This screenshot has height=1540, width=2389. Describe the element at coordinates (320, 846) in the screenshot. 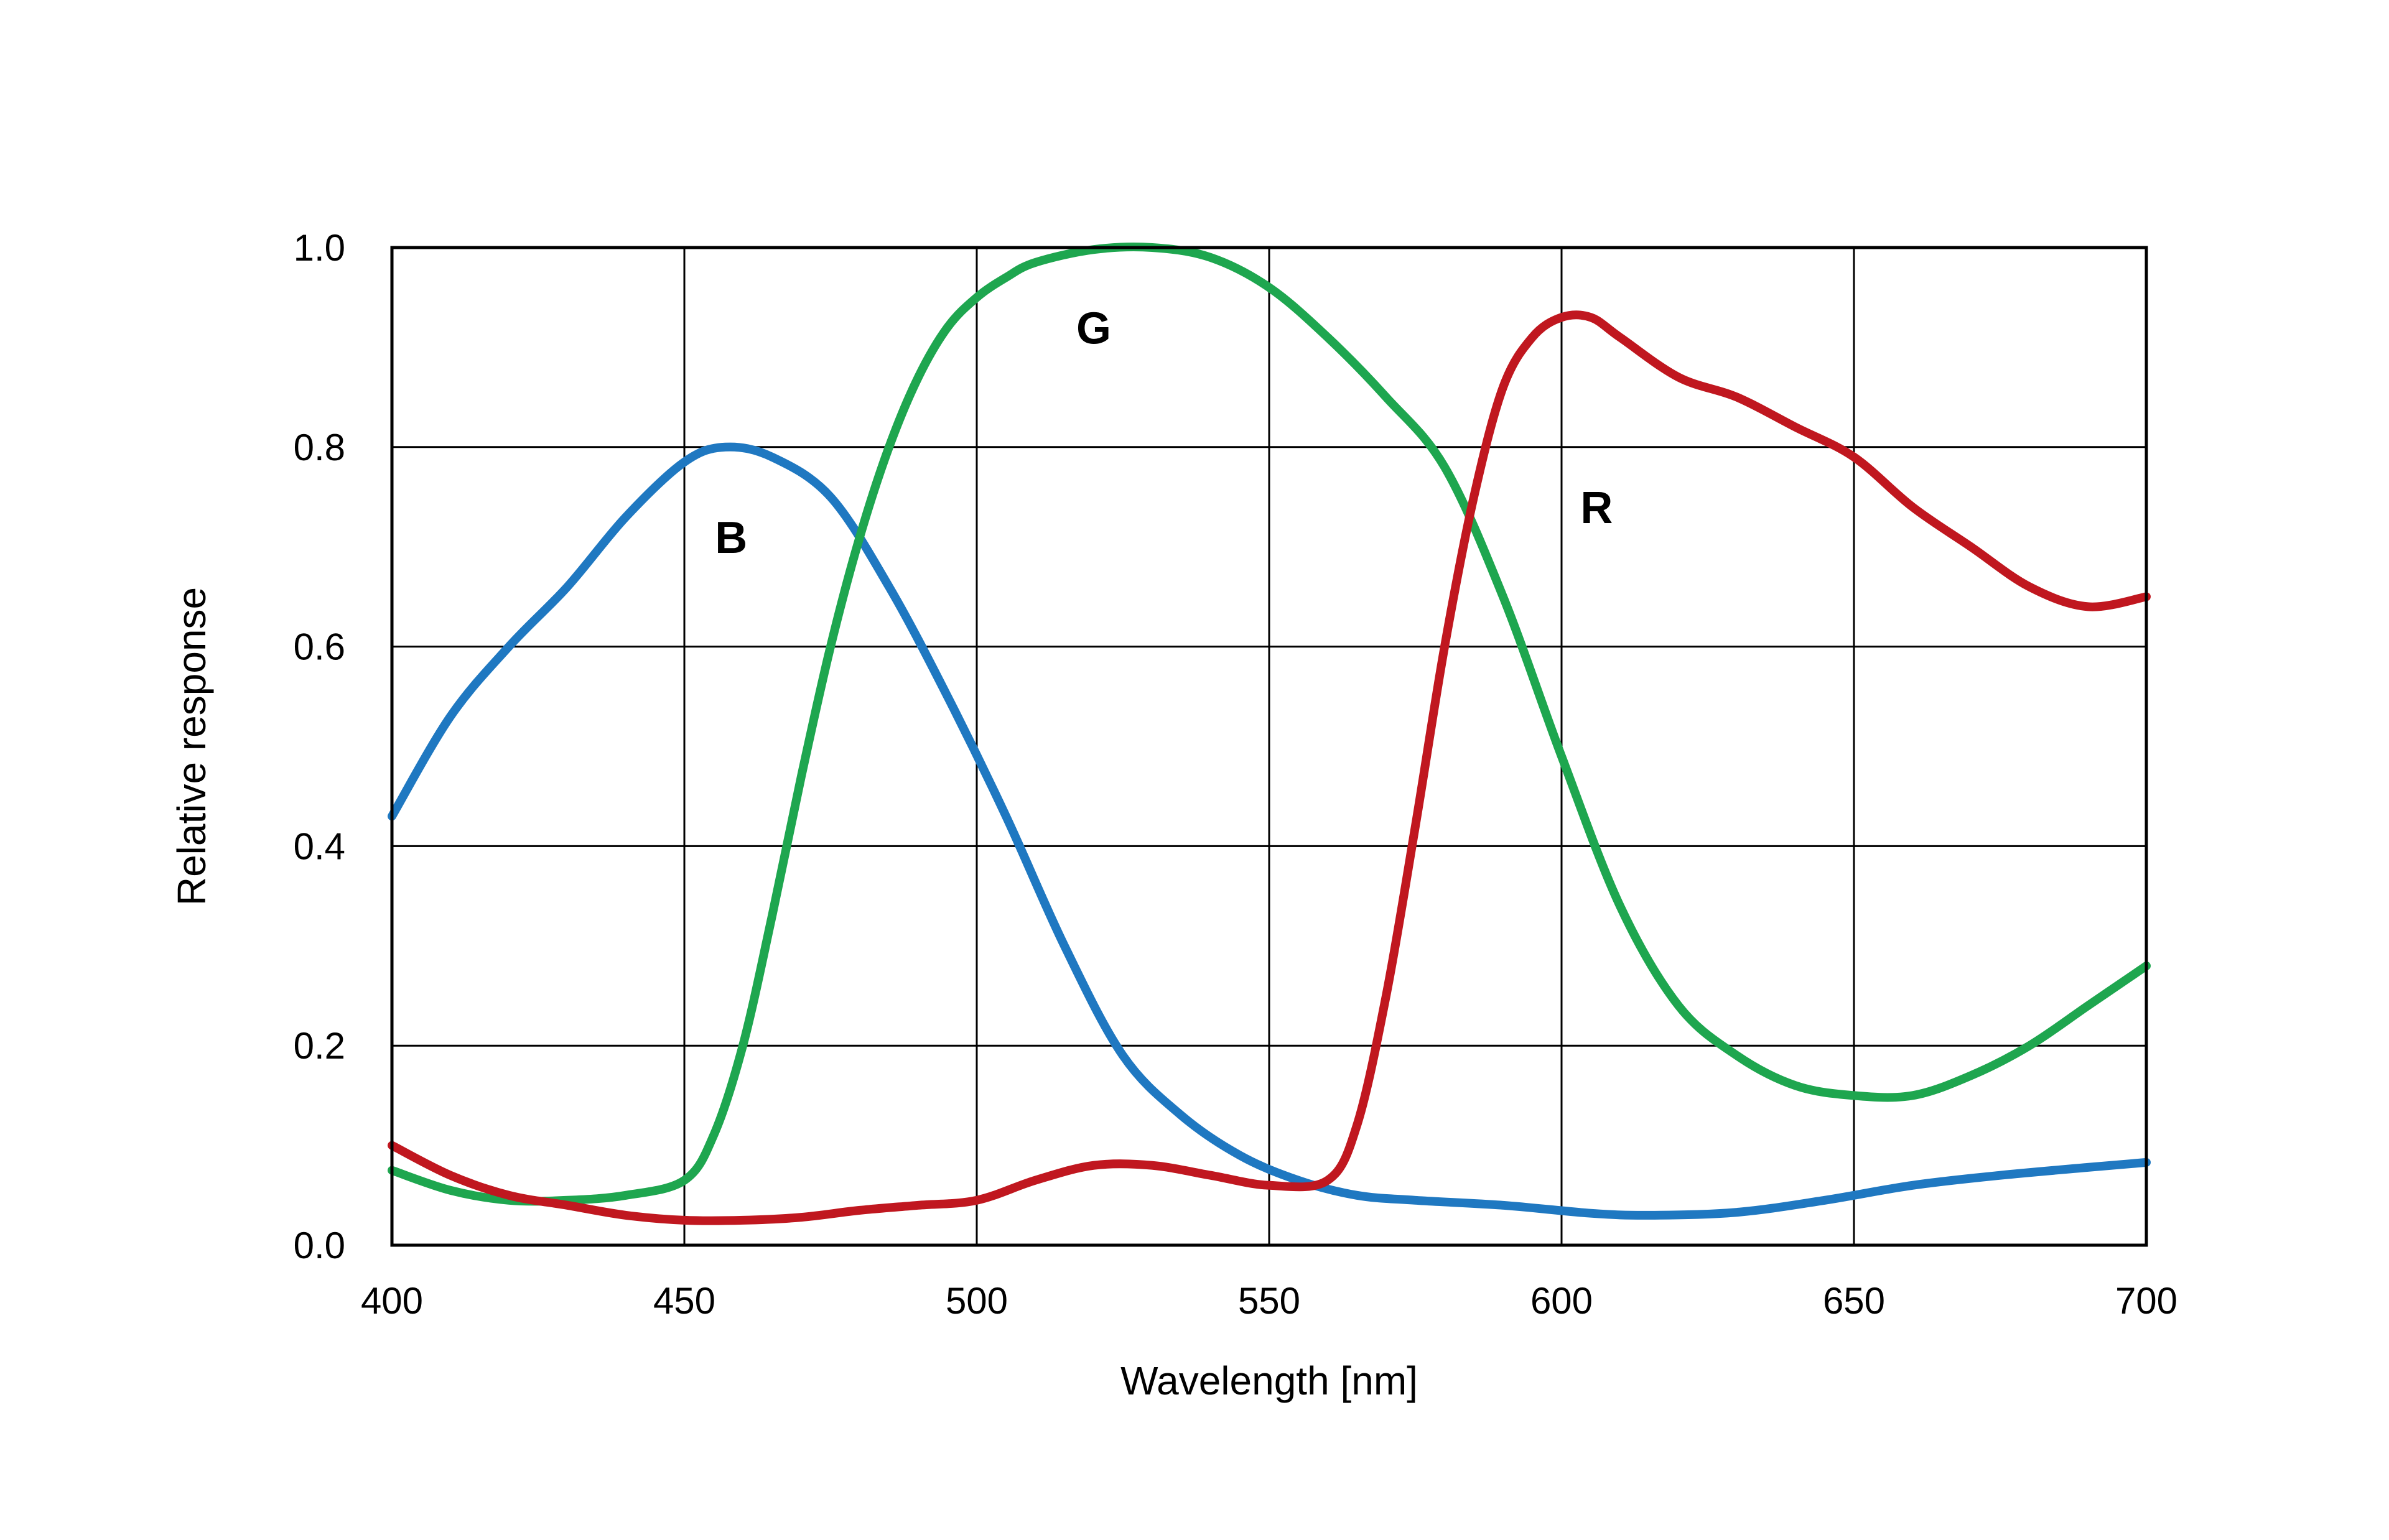

I see `y-tick-label: 0.4` at that location.